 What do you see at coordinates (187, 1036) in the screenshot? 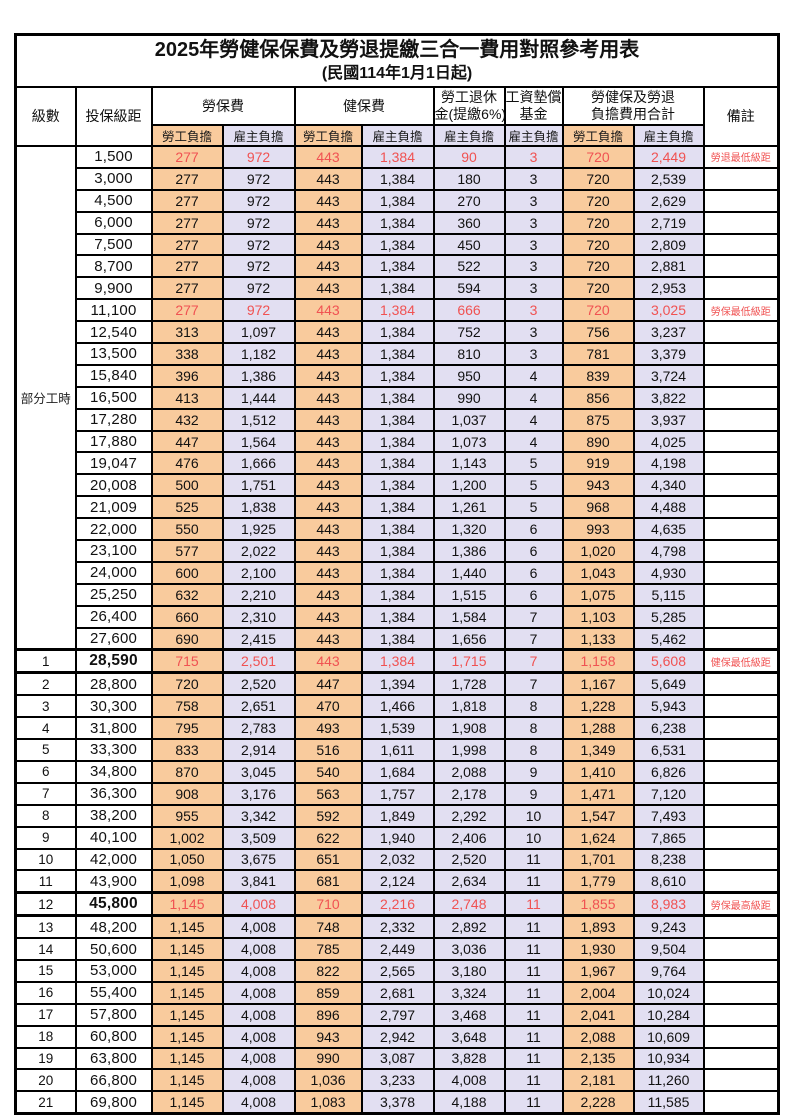
I see `labor-employee-cell: 1,145` at bounding box center [187, 1036].